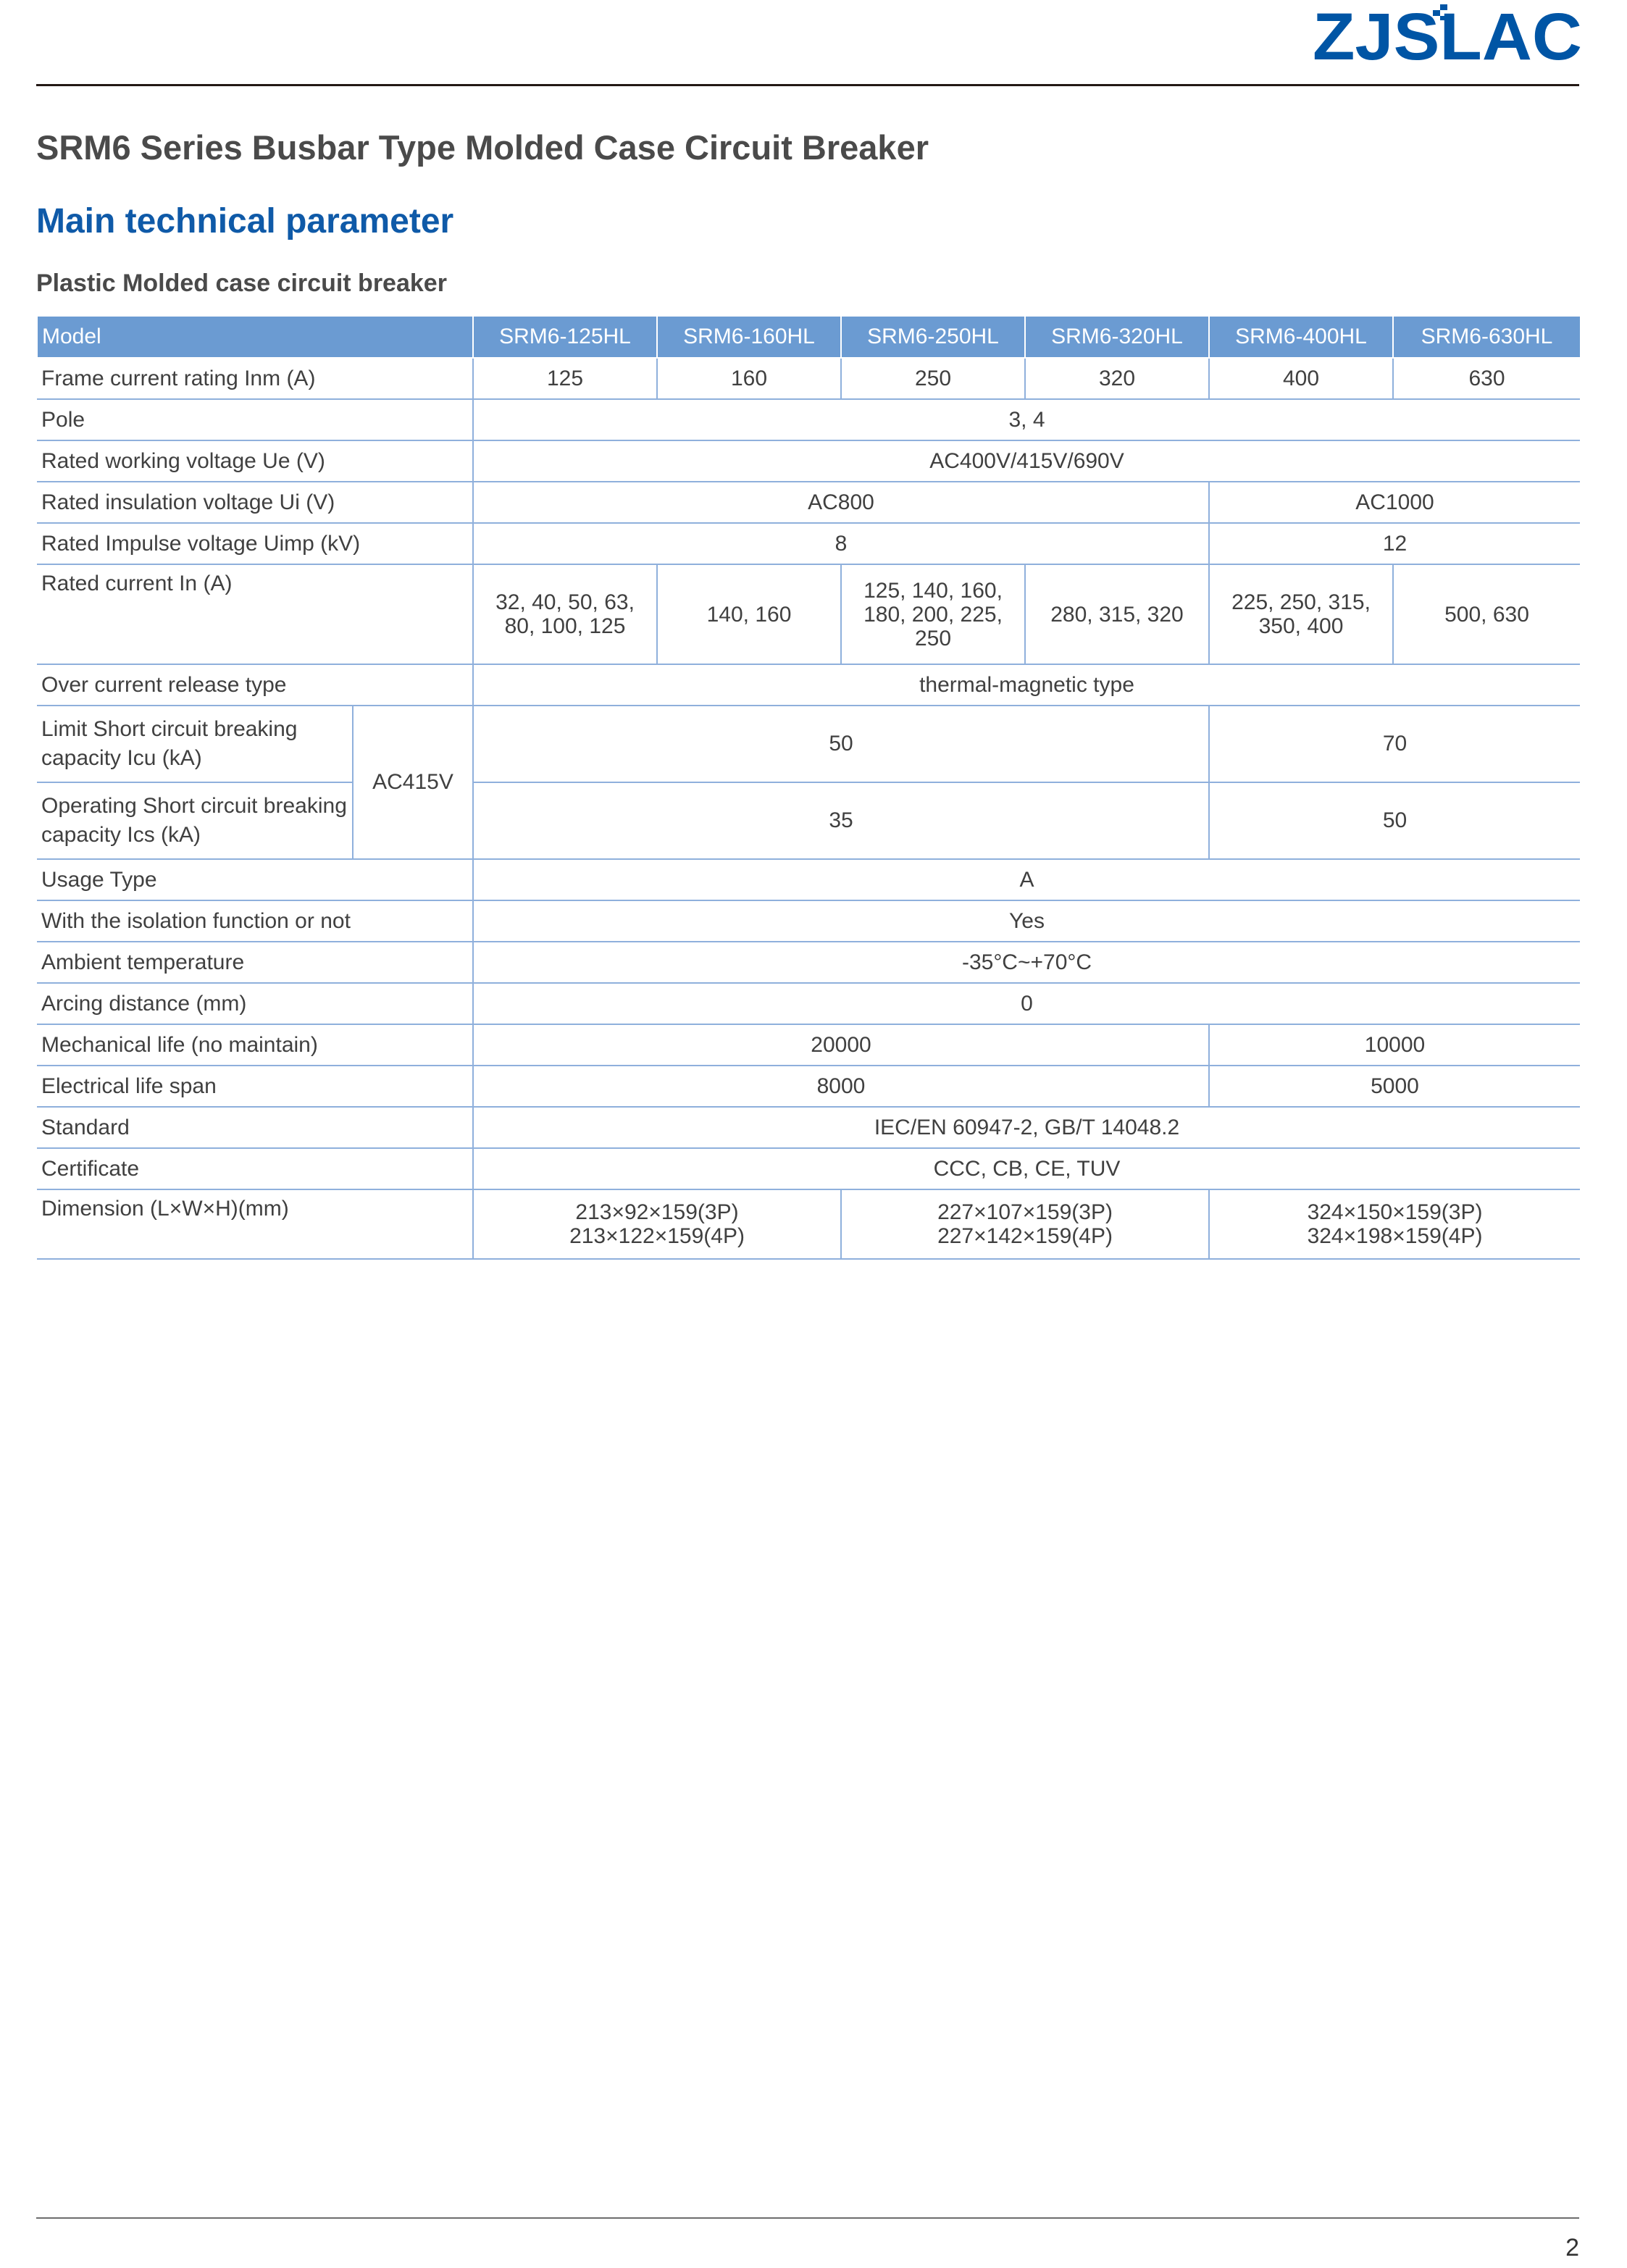  I want to click on table-row: Ambient temperature -35°C~+70°C, so click(809, 963).